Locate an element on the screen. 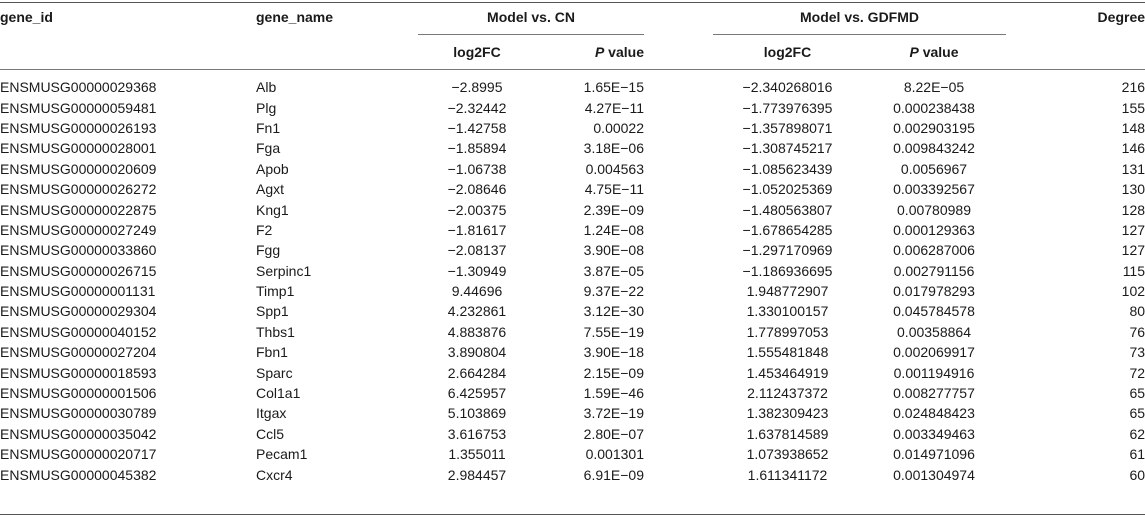 This screenshot has height=518, width=1145. cell-log2fc-gdfmd: −1.297170969 is located at coordinates (787, 250).